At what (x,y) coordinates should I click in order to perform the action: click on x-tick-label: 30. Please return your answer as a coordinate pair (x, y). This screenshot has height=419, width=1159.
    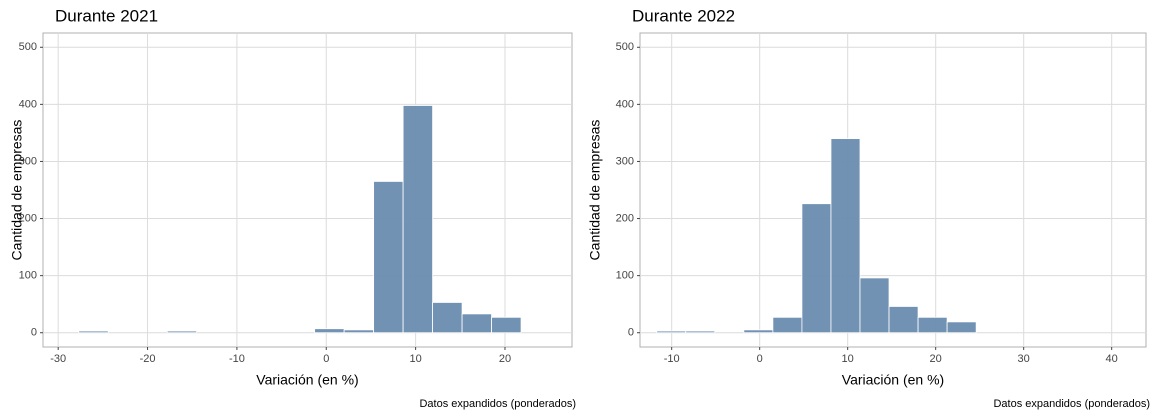
    Looking at the image, I should click on (1024, 359).